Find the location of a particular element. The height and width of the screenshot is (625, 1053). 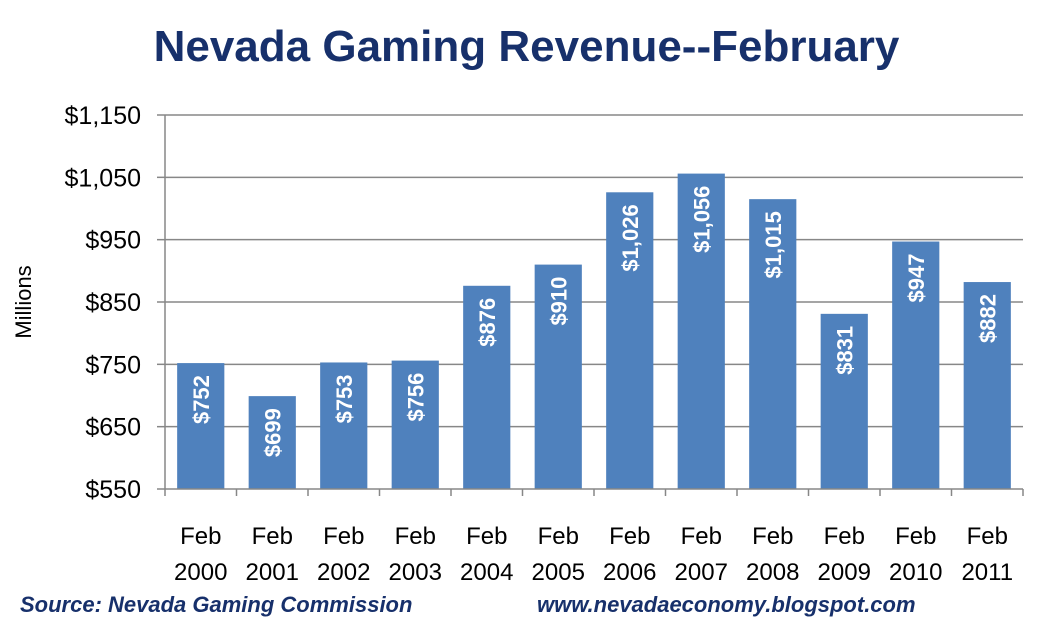

y-tick-label: $550 is located at coordinates (113, 490).